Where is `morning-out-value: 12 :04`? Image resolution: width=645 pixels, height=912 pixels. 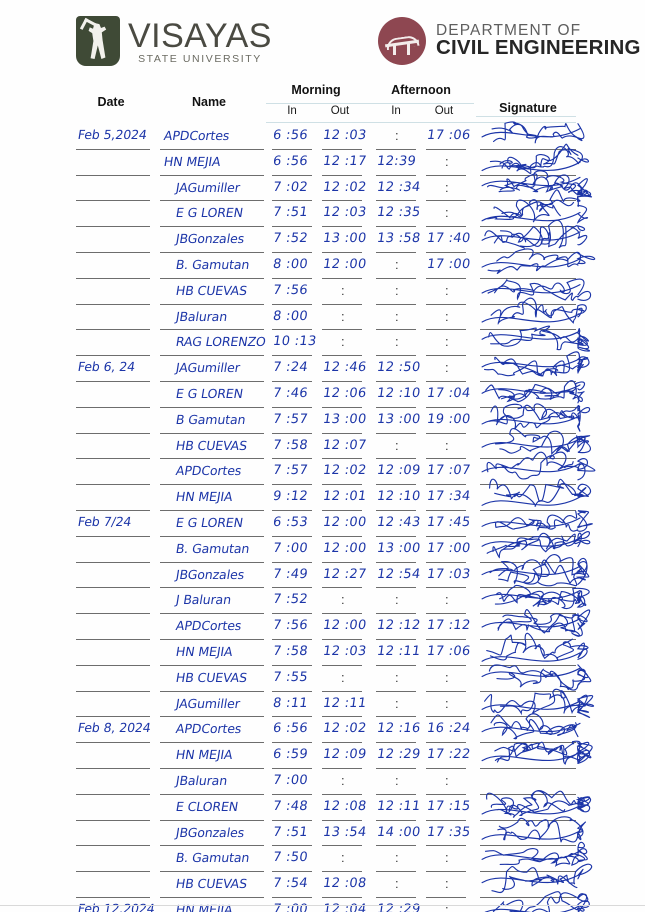
morning-out-value: 12 :04 is located at coordinates (344, 906).